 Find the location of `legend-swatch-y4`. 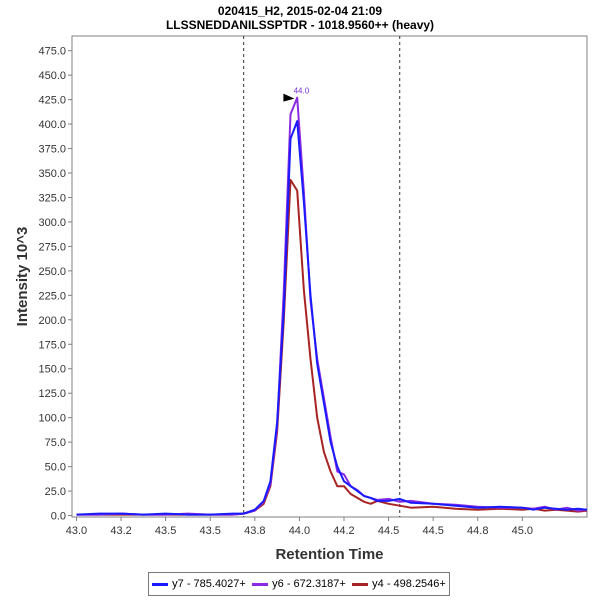

legend-swatch-y4 is located at coordinates (360, 584).